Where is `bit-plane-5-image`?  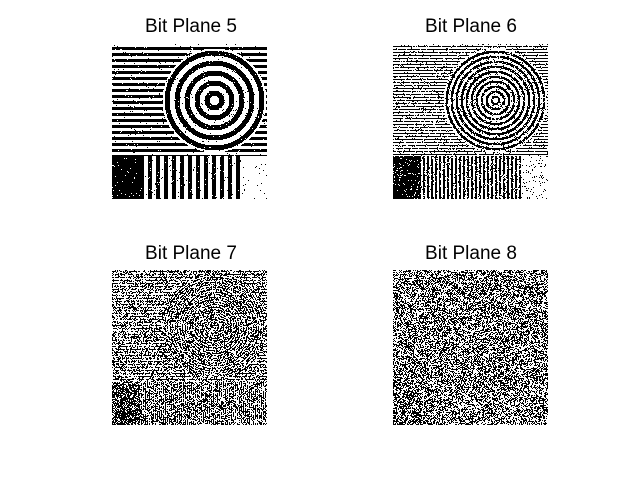 bit-plane-5-image is located at coordinates (189, 121).